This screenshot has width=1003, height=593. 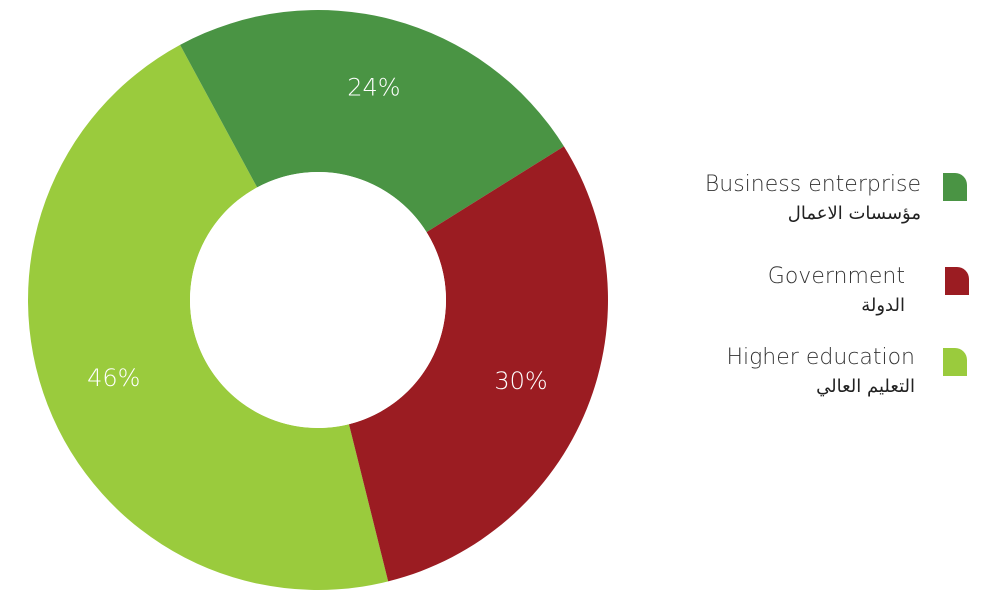 What do you see at coordinates (372, 121) in the screenshot?
I see `donut-slice-business-enterprise` at bounding box center [372, 121].